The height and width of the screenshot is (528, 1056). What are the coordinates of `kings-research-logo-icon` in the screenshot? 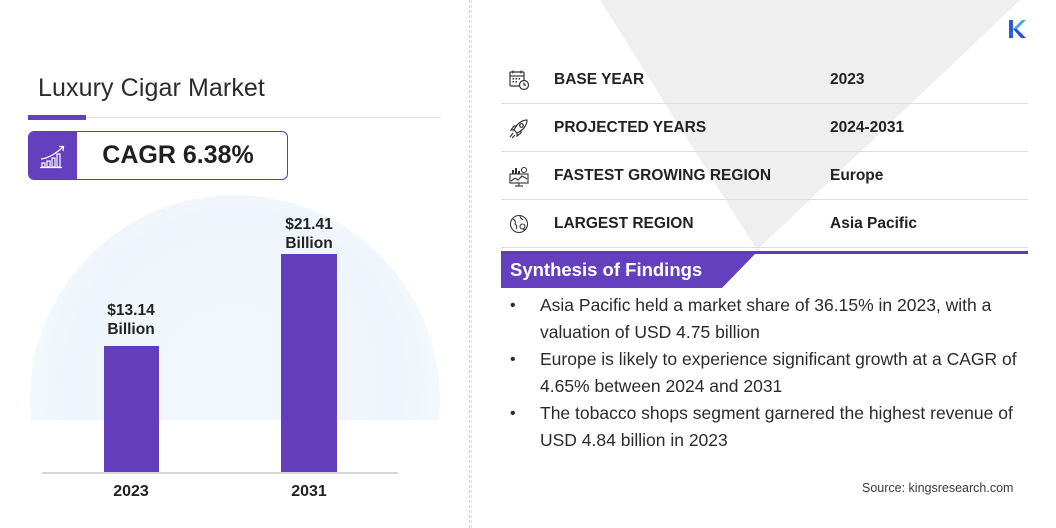 It's located at (1017, 29).